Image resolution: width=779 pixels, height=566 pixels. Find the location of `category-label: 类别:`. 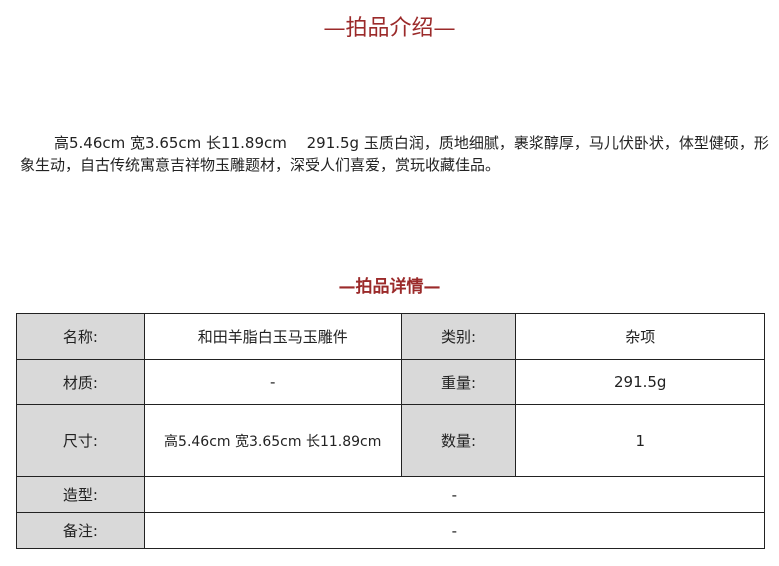

category-label: 类别: is located at coordinates (458, 336).